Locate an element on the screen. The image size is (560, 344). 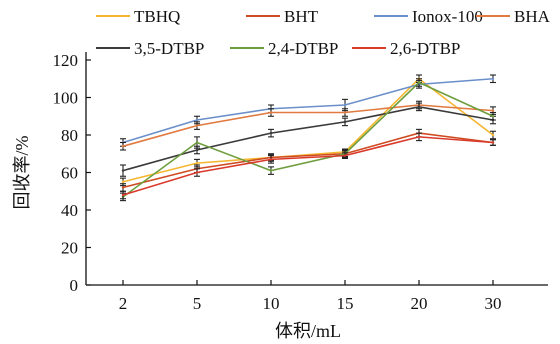
y-tick-label: 80 is located at coordinates (69, 135).